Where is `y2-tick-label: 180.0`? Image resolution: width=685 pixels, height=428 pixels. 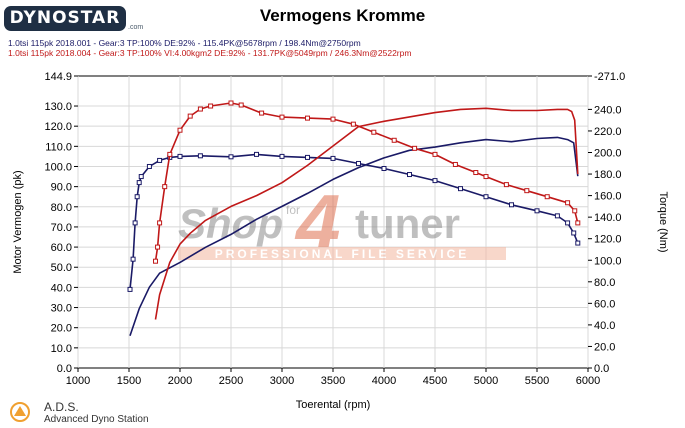
y2-tick-label: 180.0 is located at coordinates (608, 175).